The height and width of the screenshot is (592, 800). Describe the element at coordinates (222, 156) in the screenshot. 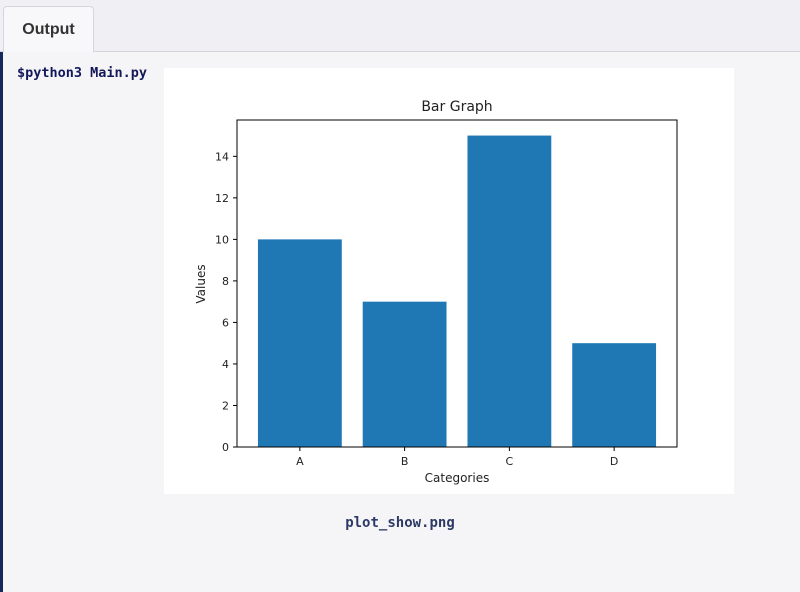

I see `y-tick-label: 14` at that location.